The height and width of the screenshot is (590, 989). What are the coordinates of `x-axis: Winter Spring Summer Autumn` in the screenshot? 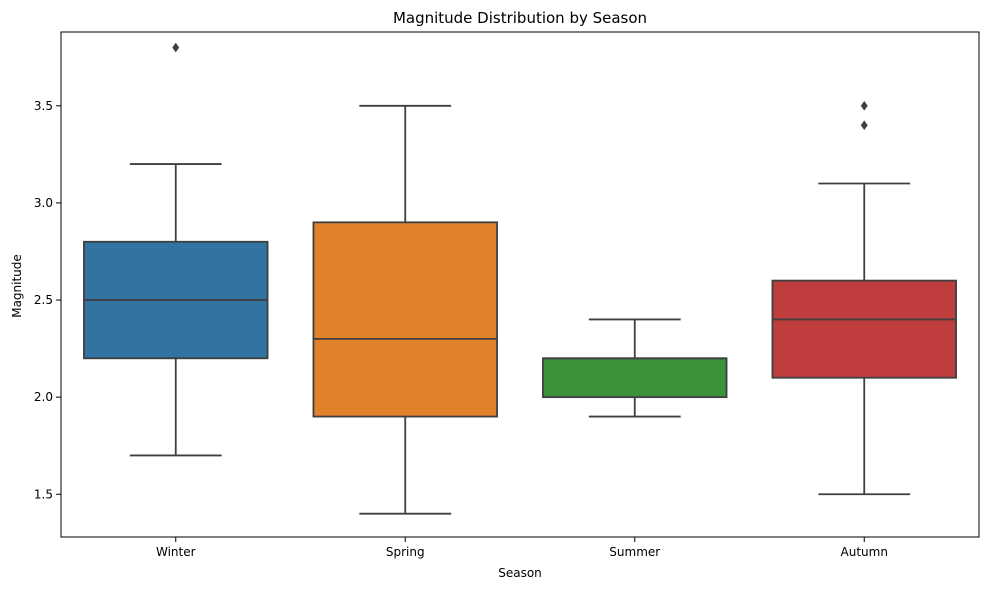 It's located at (522, 548).